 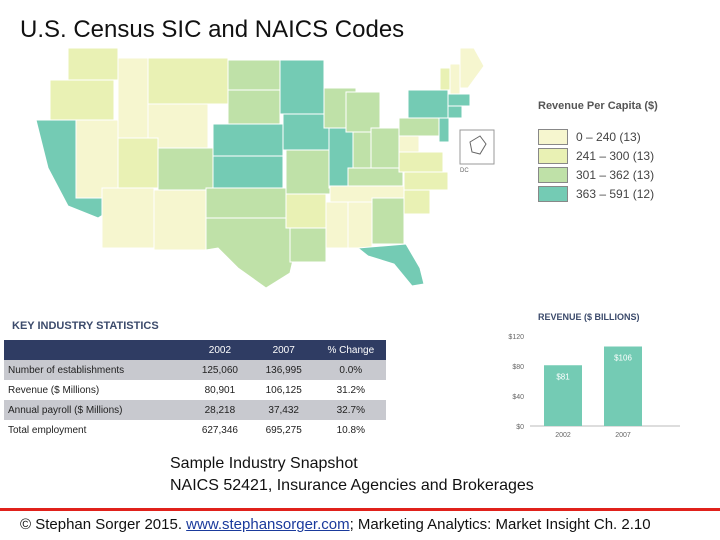 What do you see at coordinates (97, 159) in the screenshot?
I see `state-nv` at bounding box center [97, 159].